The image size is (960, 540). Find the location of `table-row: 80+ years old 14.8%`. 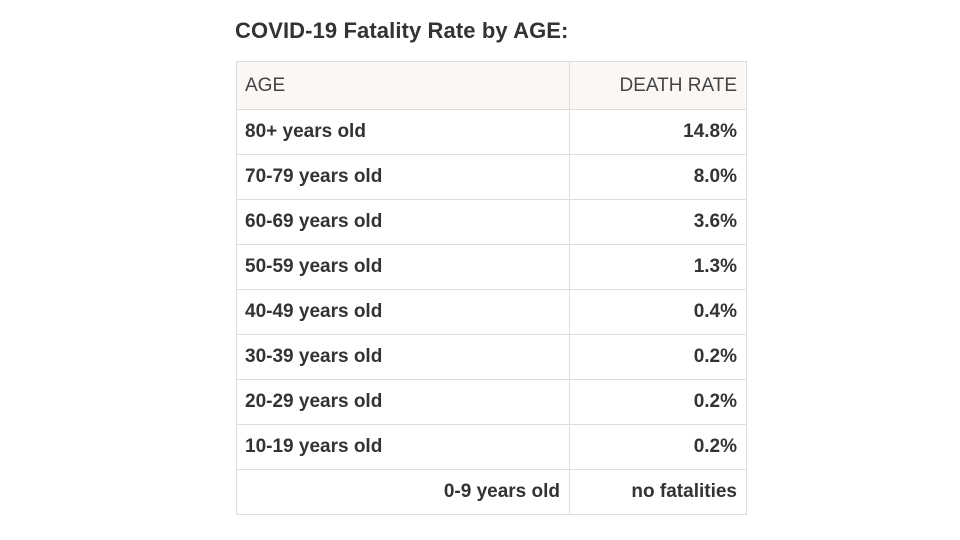

table-row: 80+ years old 14.8% is located at coordinates (491, 132).